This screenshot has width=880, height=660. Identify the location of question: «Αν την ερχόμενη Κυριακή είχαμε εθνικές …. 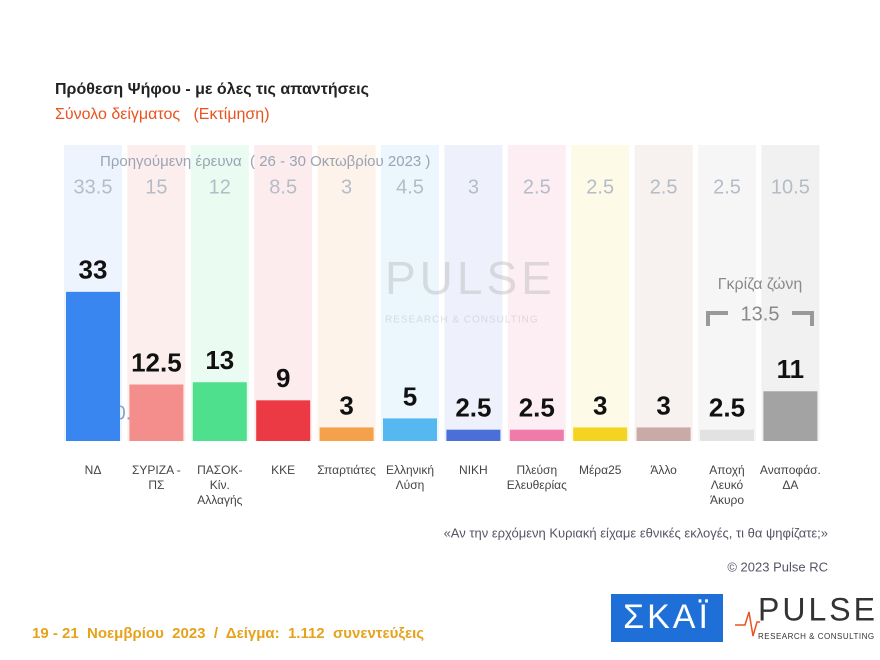
(636, 532).